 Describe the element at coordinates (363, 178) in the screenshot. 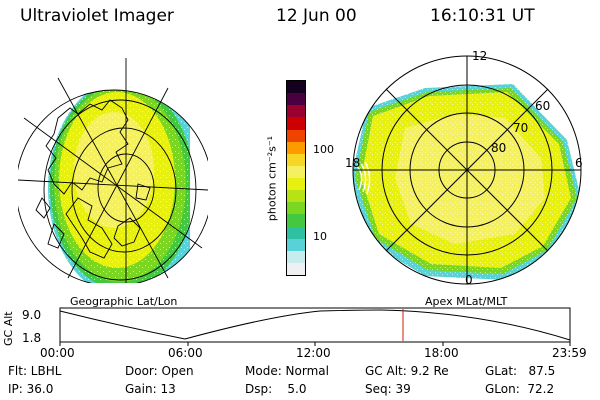

I see `apex-edge-stripes` at that location.